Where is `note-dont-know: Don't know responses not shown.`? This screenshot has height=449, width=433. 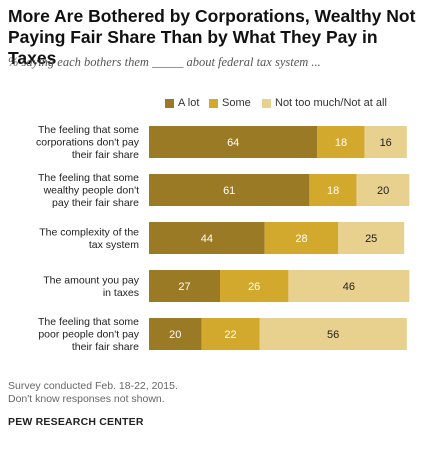 note-dont-know: Don't know responses not shown. is located at coordinates (86, 399).